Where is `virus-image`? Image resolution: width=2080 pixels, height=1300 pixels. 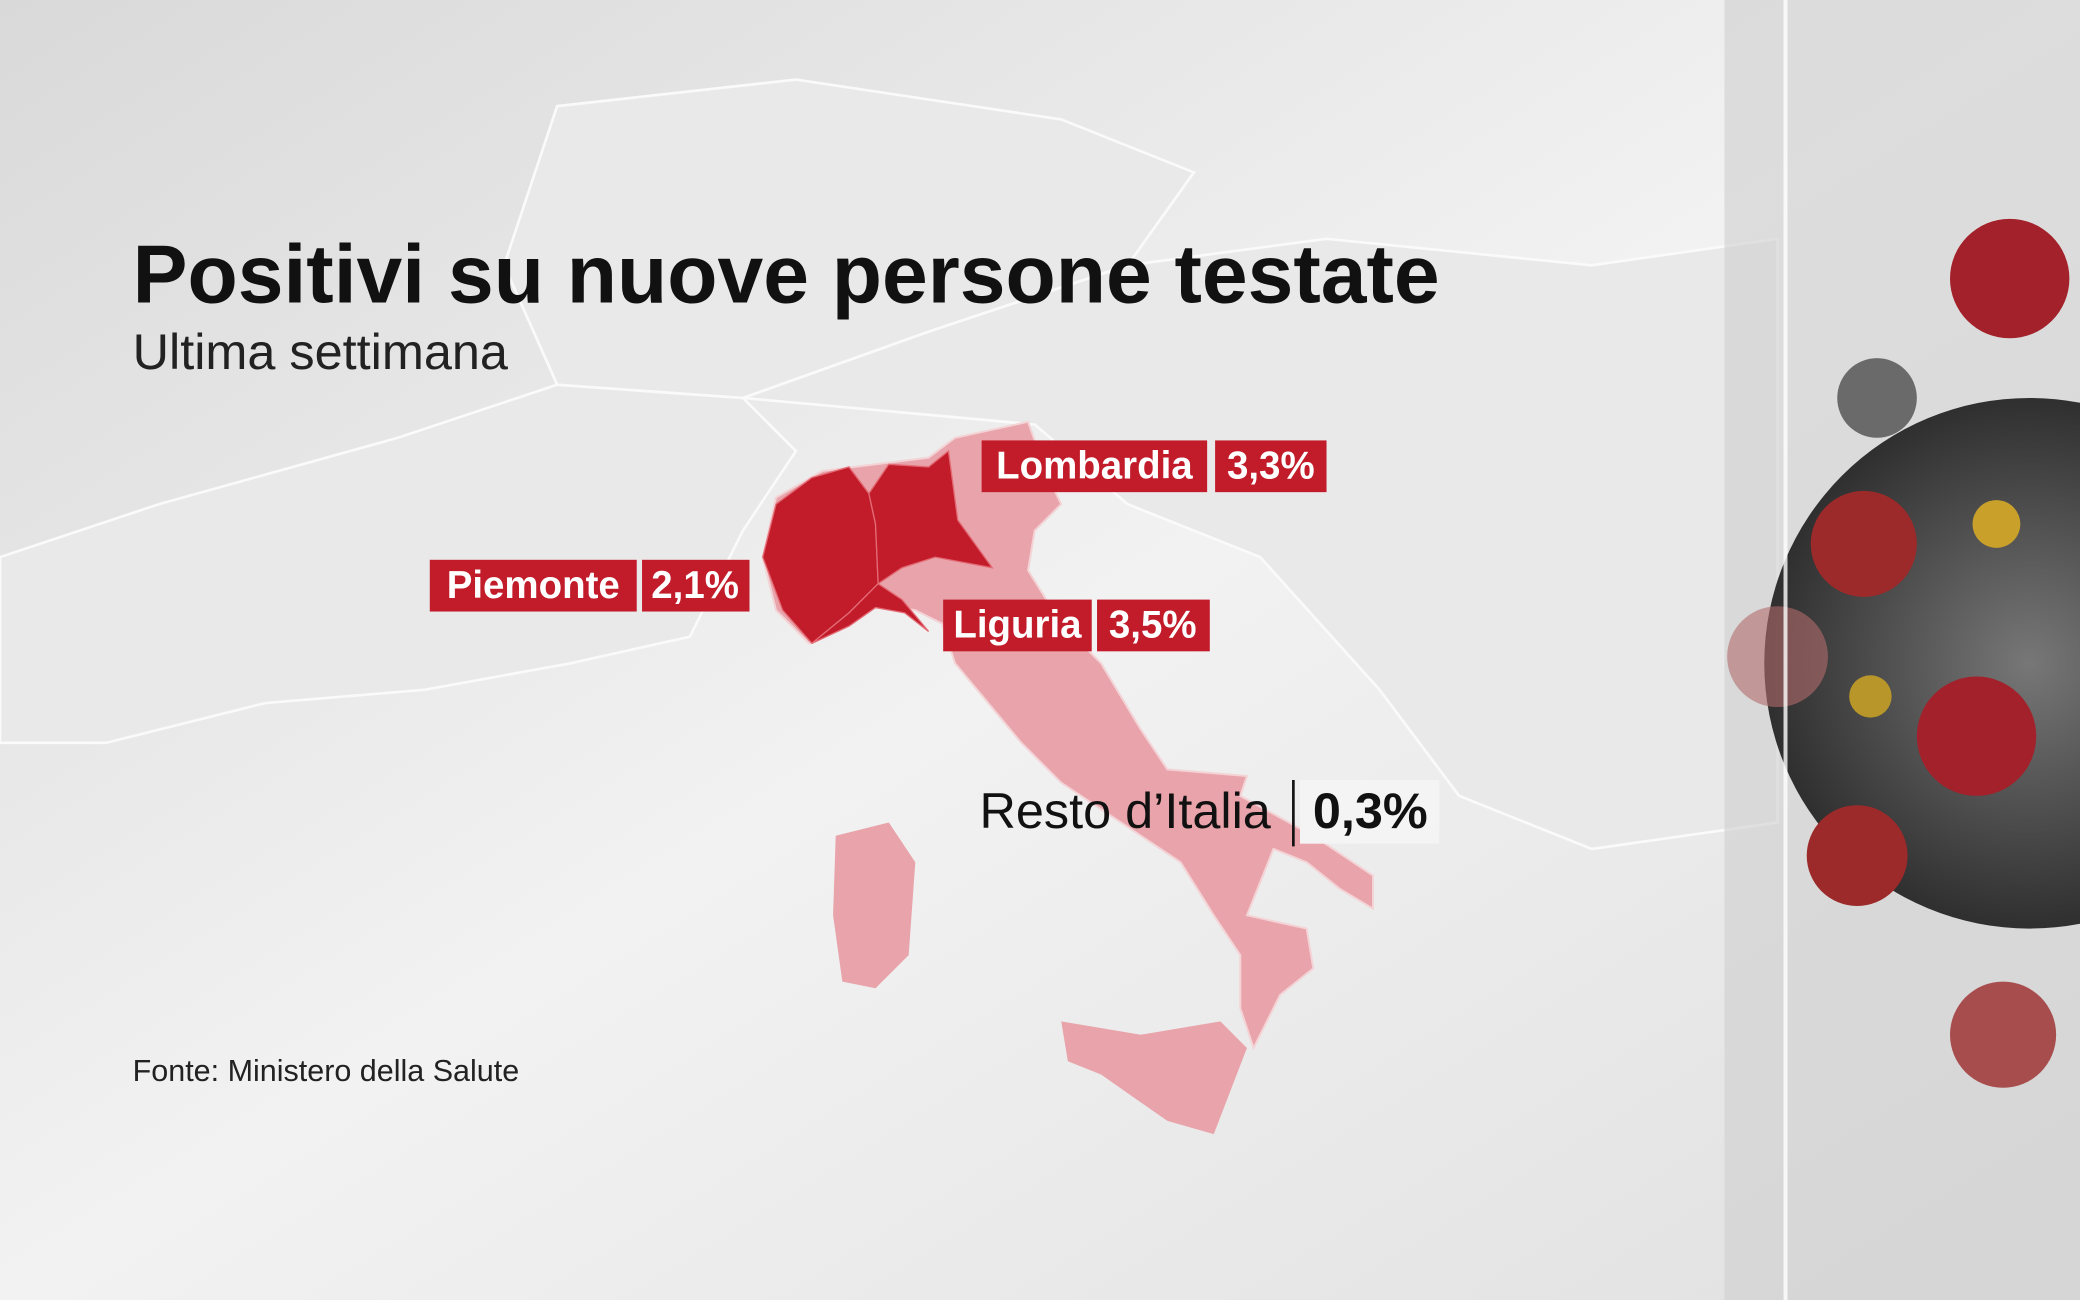
virus-image is located at coordinates (1903, 653).